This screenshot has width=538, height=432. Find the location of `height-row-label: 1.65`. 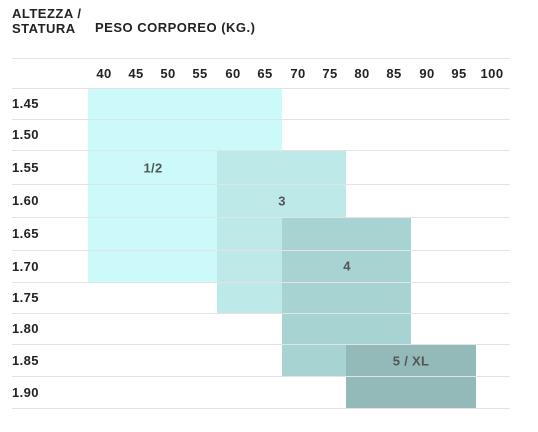

height-row-label: 1.65 is located at coordinates (25, 233).